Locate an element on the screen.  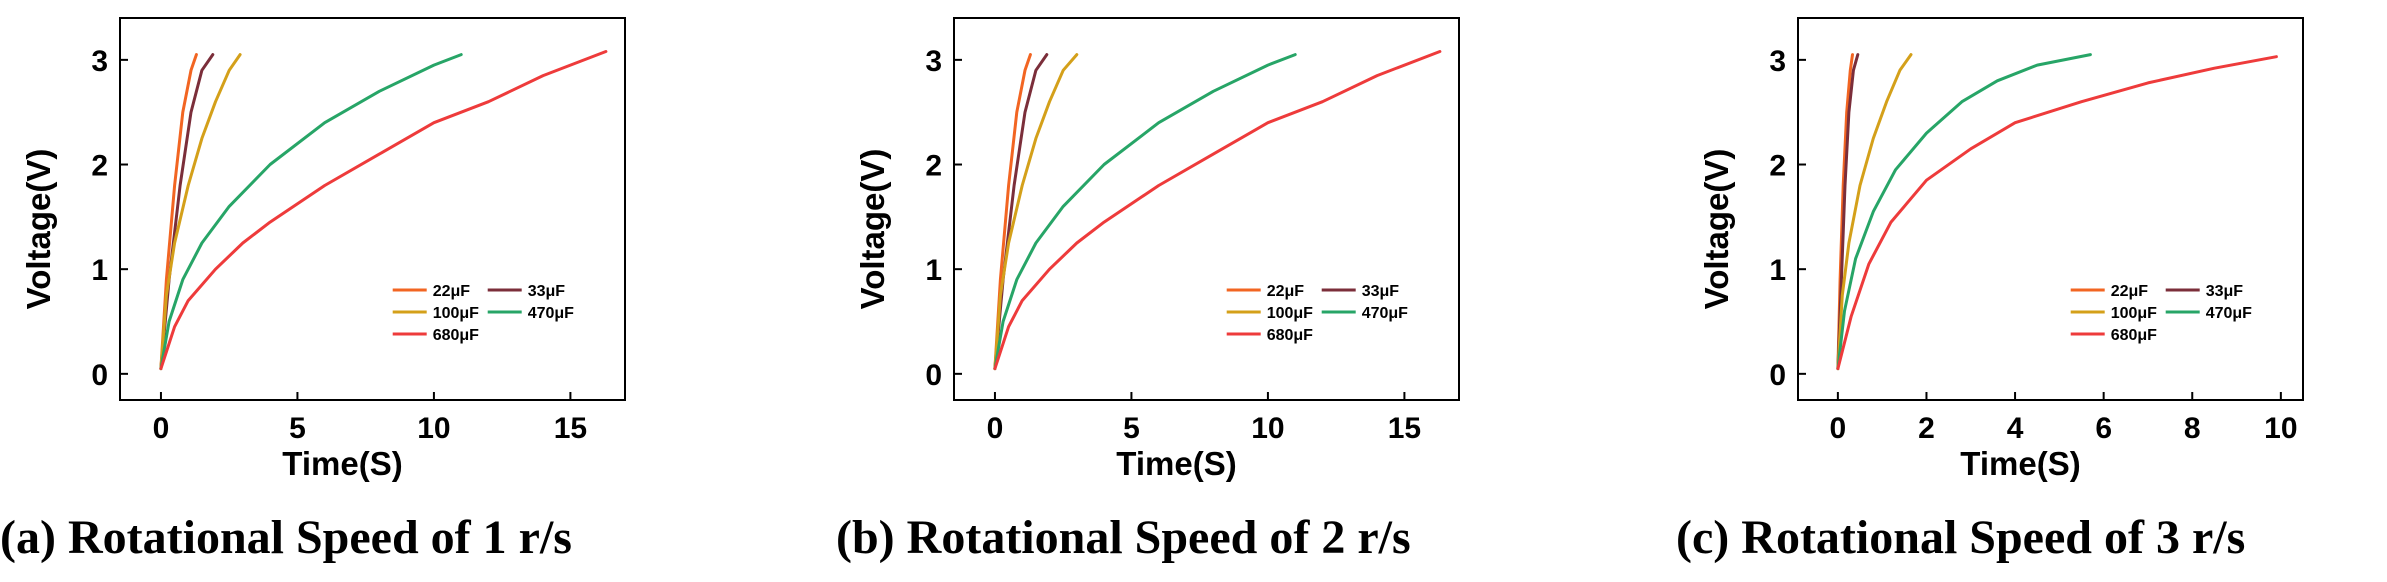
chart-a-x-tick-label-1: 5 is located at coordinates (297, 428).